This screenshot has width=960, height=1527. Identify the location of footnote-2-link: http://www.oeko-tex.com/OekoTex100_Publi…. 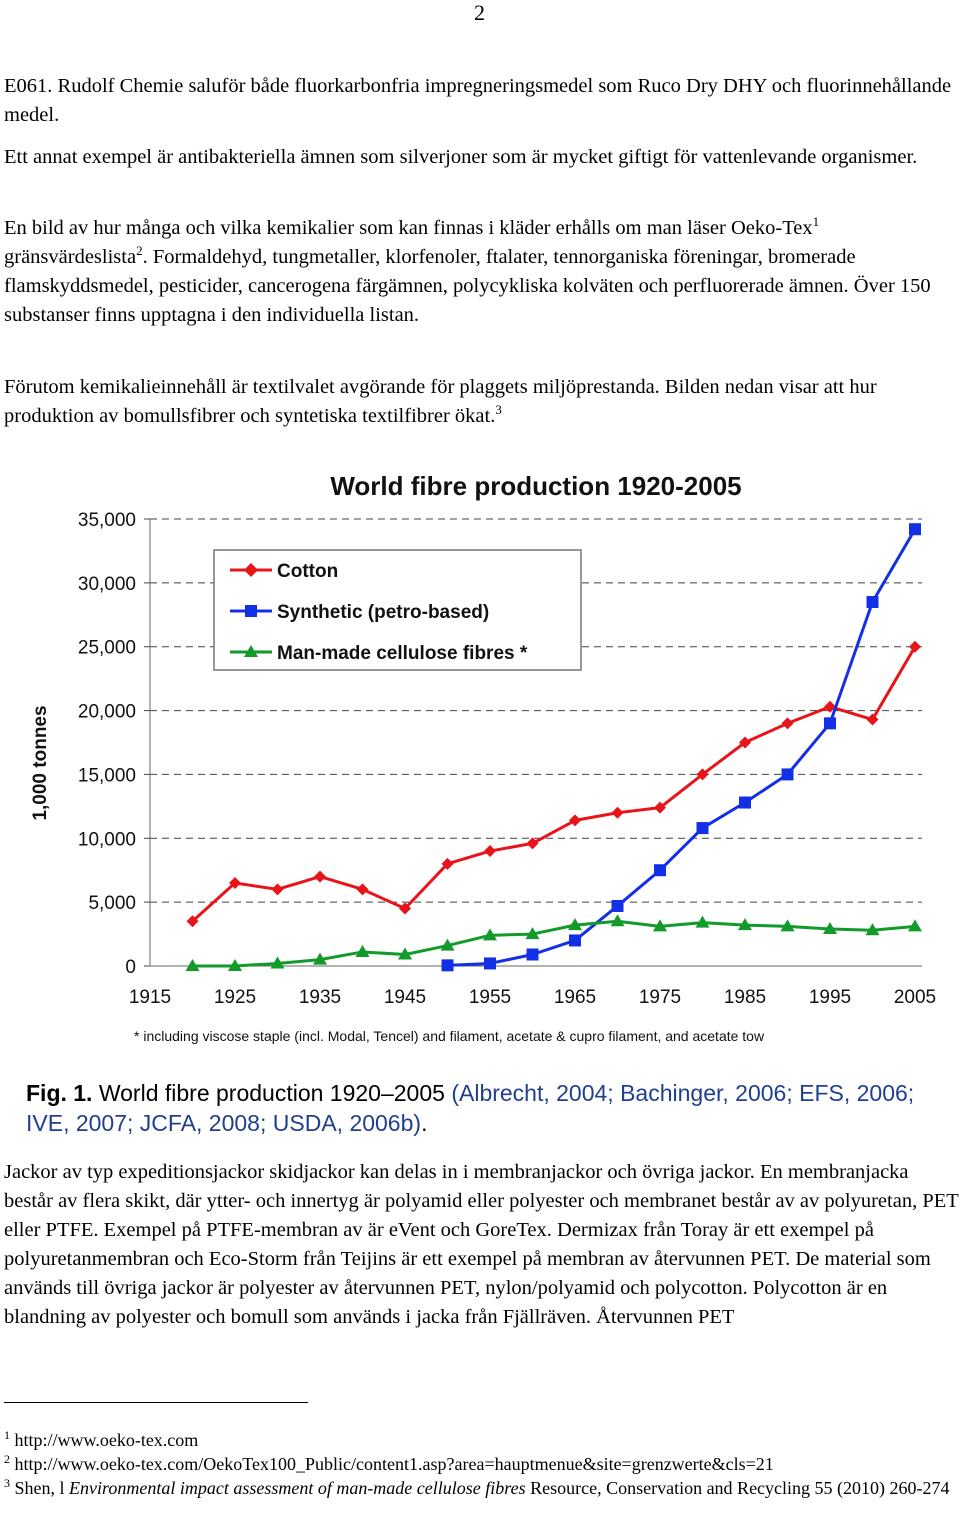
(394, 1464).